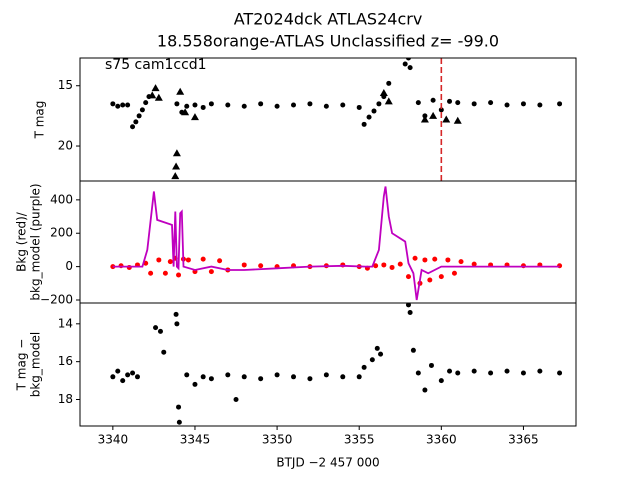 This screenshot has width=640, height=480. What do you see at coordinates (36, 365) in the screenshot?
I see `y-axis-label: bkg_model` at bounding box center [36, 365].